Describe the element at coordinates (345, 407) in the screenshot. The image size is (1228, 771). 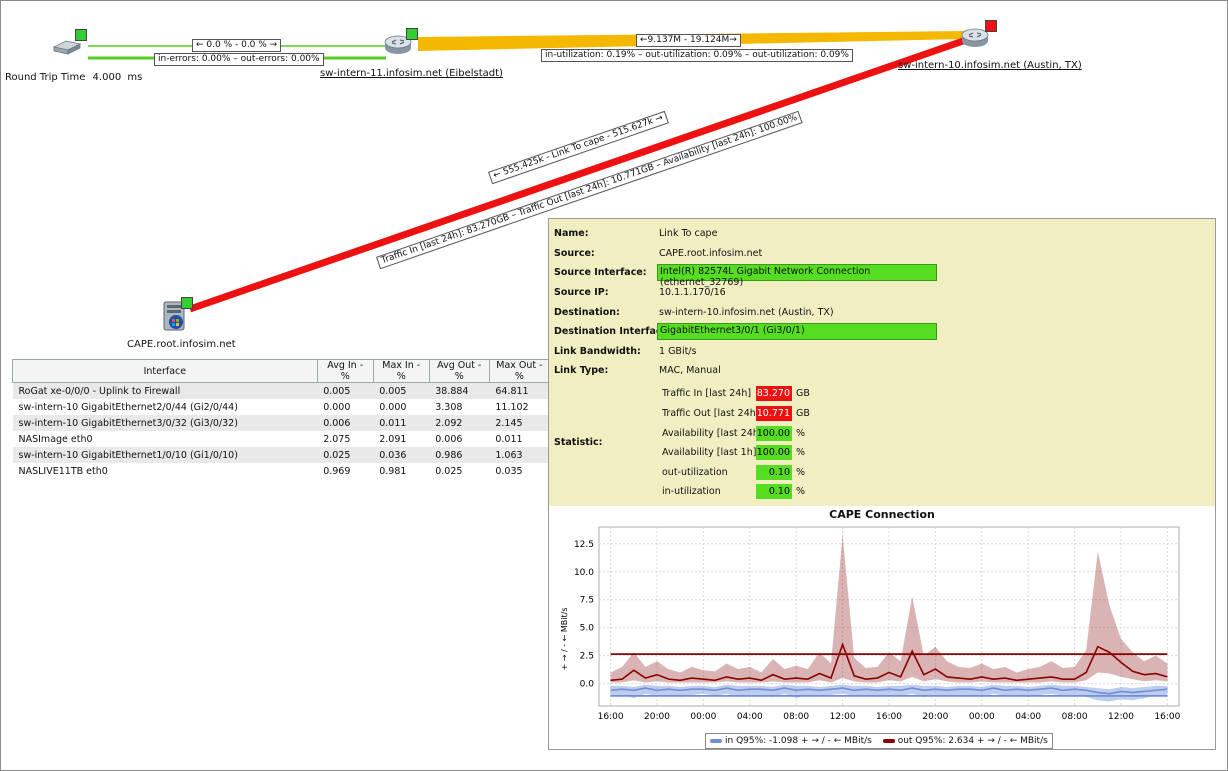
I see `cell-avg-in: 0.000` at that location.